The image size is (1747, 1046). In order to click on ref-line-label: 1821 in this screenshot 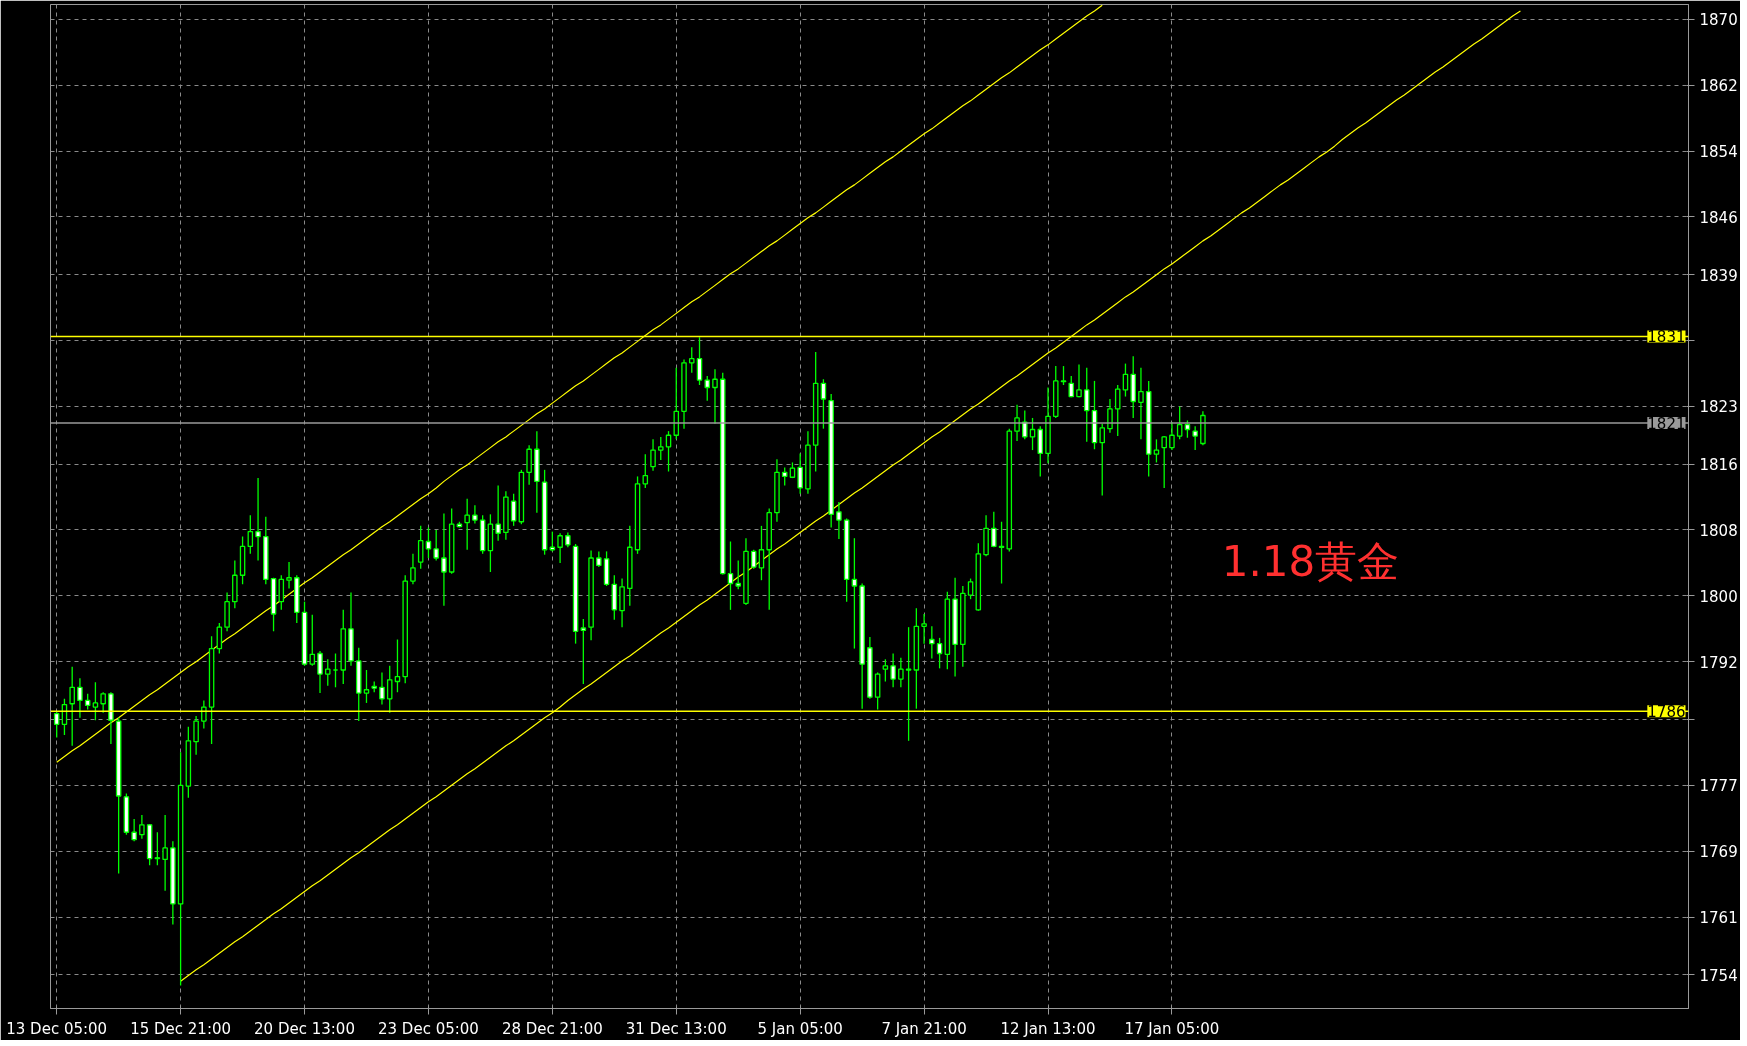, I will do `click(1666, 423)`.